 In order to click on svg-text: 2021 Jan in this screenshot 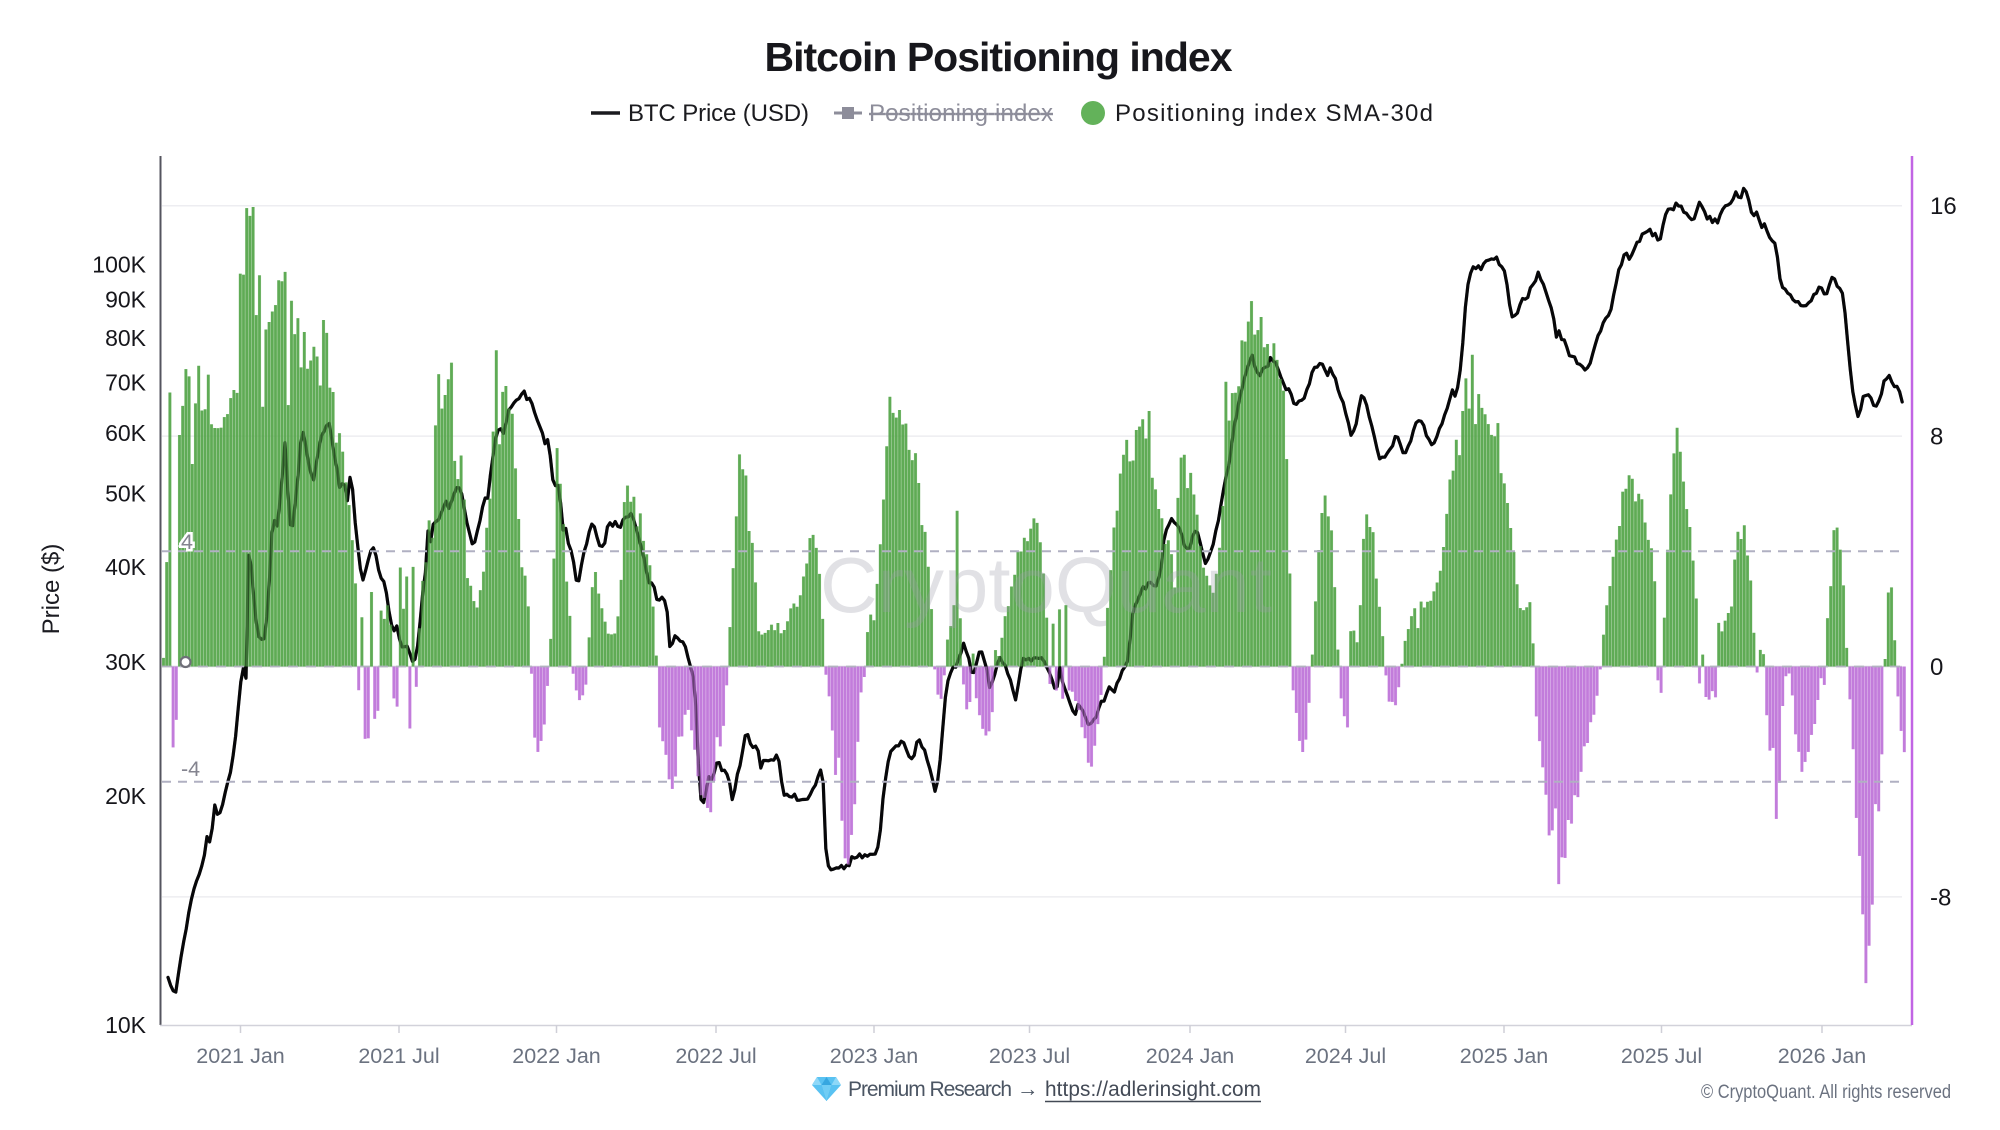, I will do `click(240, 1056)`.